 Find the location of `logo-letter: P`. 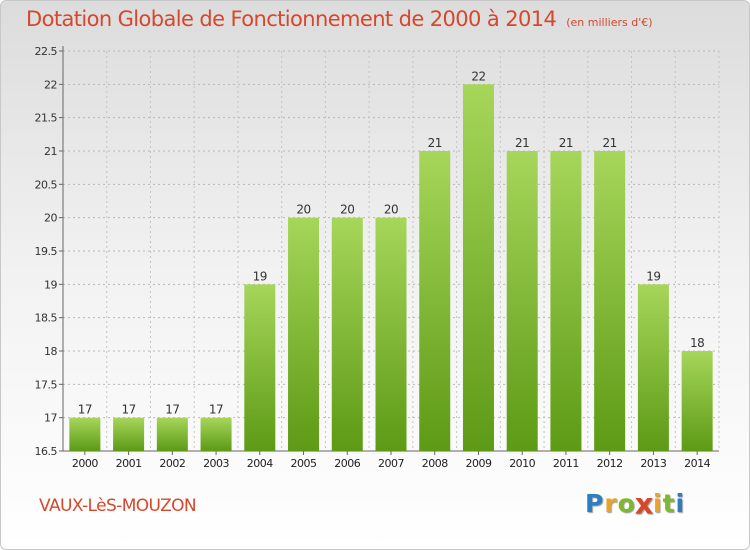

logo-letter: P is located at coordinates (595, 503).